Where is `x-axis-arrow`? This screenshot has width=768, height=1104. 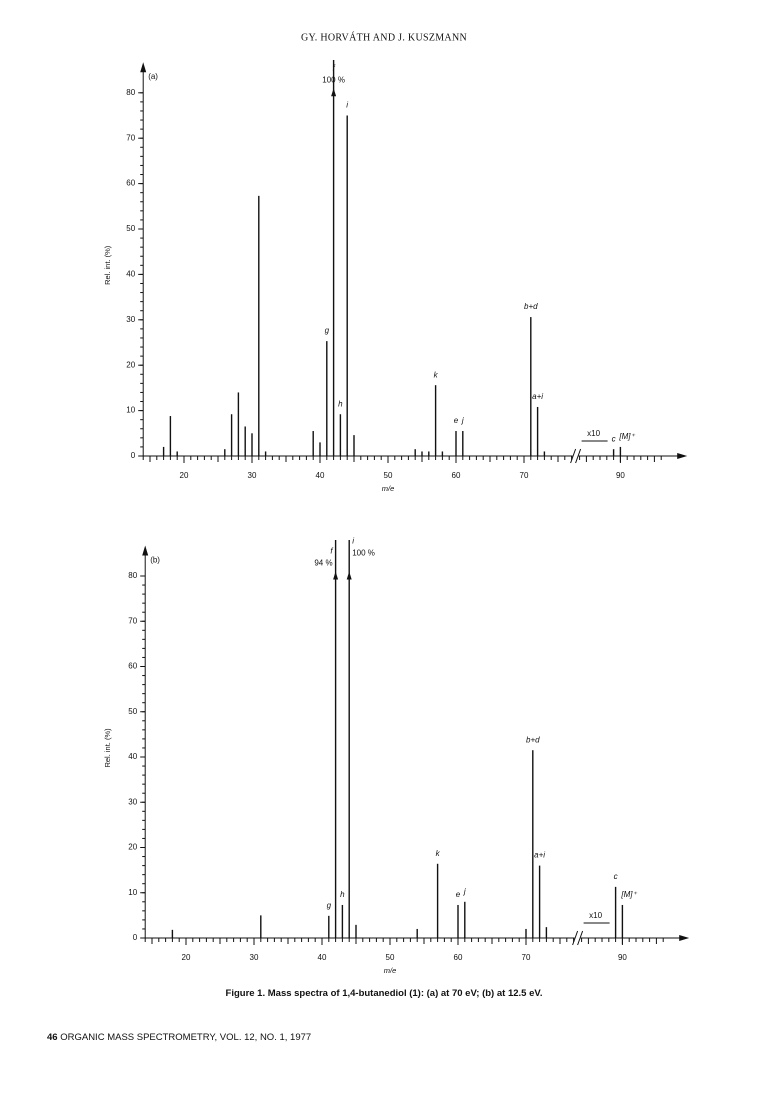 x-axis-arrow is located at coordinates (682, 456).